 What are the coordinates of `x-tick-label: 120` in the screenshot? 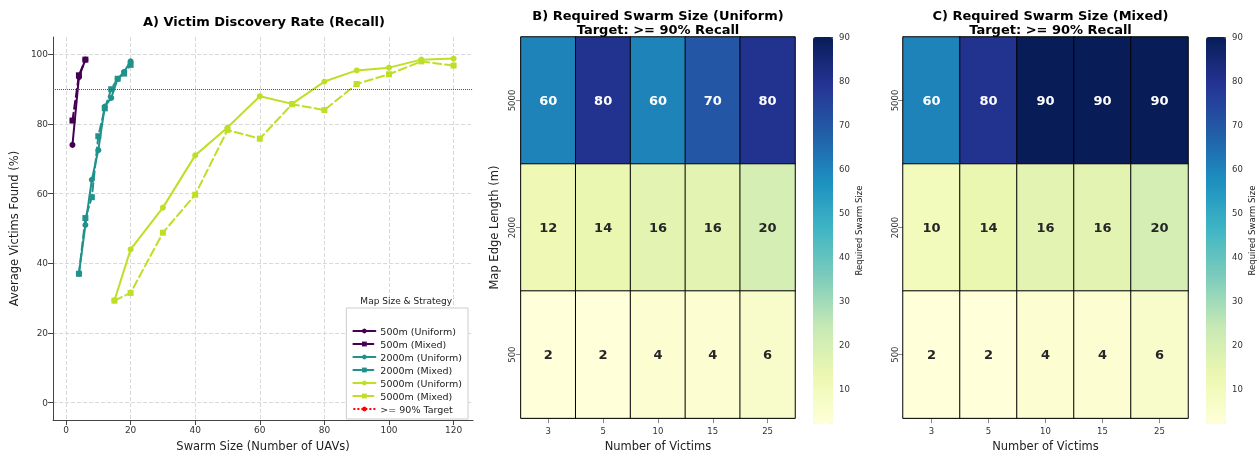 It's located at (454, 429).